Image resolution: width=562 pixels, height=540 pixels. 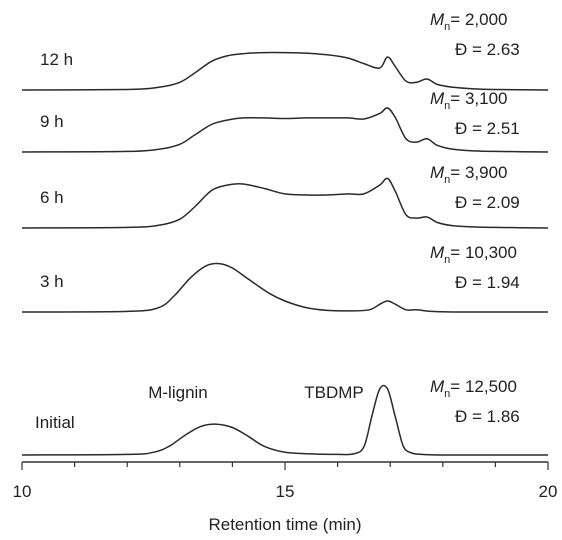 What do you see at coordinates (52, 197) in the screenshot?
I see `trace-name-2: 6 h` at bounding box center [52, 197].